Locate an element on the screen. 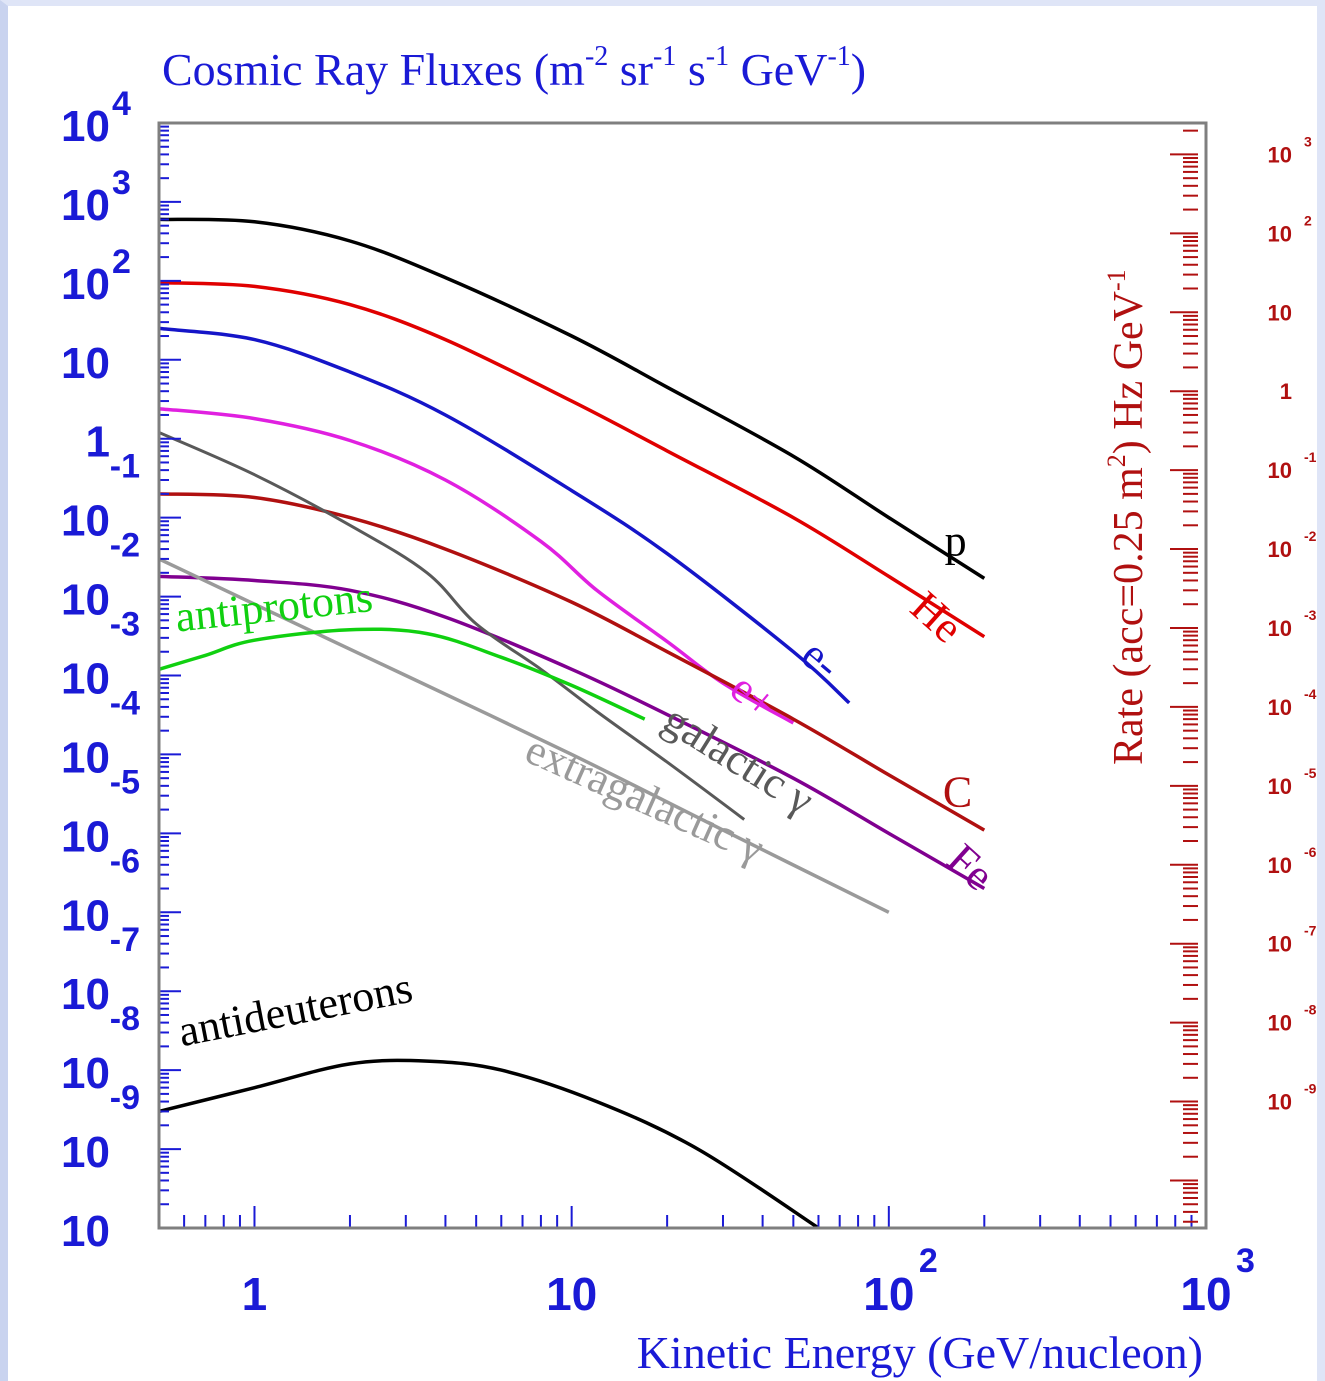 The image size is (1325, 1381). rate-tick-label: 10 -2 is located at coordinates (1292, 545).